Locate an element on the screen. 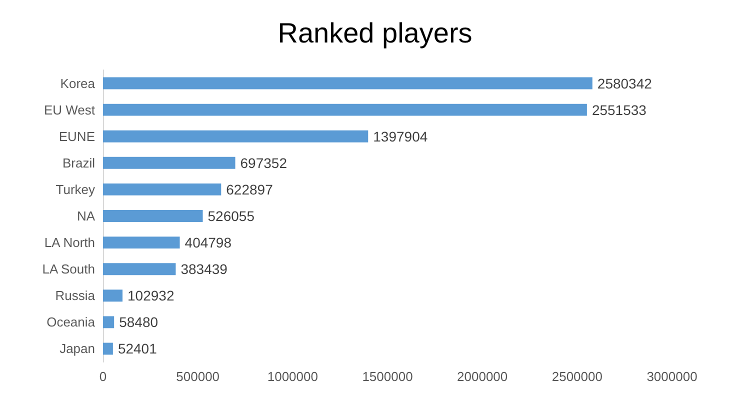  y-tick-label: Oceania is located at coordinates (71, 322).